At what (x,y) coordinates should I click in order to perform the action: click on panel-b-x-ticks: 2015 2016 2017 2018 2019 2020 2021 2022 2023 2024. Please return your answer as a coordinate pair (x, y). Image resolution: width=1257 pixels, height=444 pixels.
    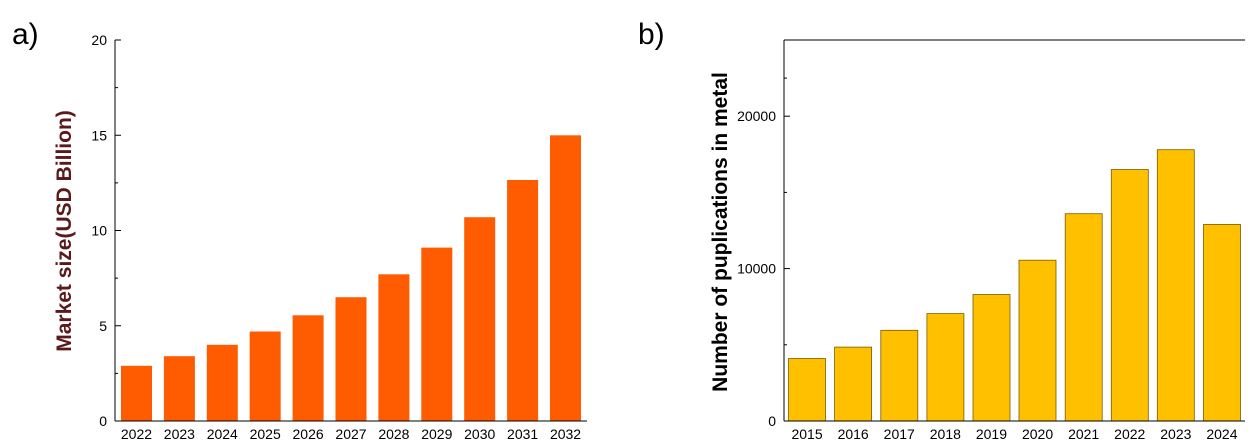
    Looking at the image, I should click on (1014, 434).